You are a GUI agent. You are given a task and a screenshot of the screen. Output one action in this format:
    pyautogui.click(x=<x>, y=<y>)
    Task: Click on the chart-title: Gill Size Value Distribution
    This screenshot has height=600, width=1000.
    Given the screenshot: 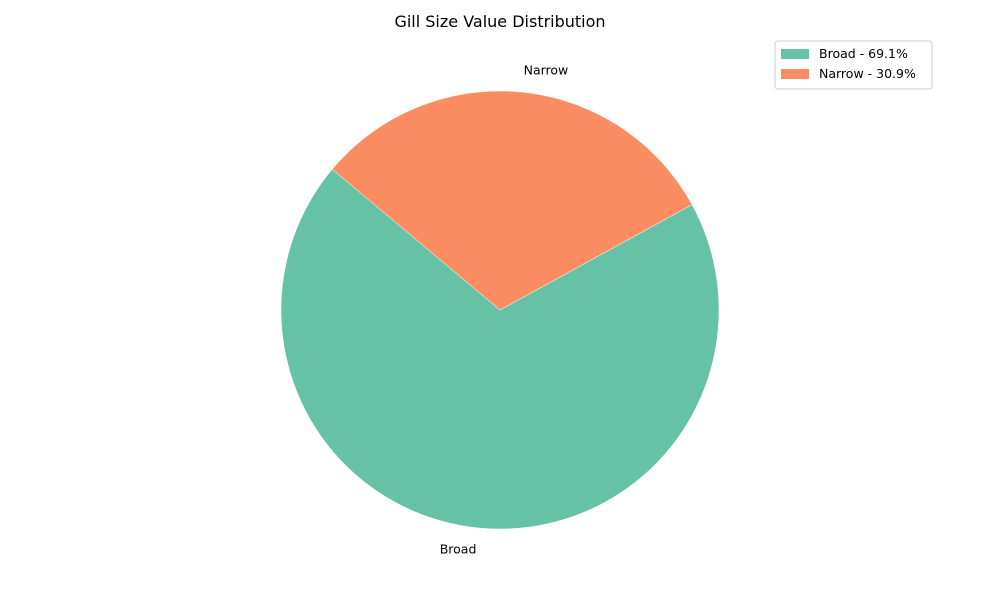 What is the action you would take?
    pyautogui.click(x=499, y=21)
    